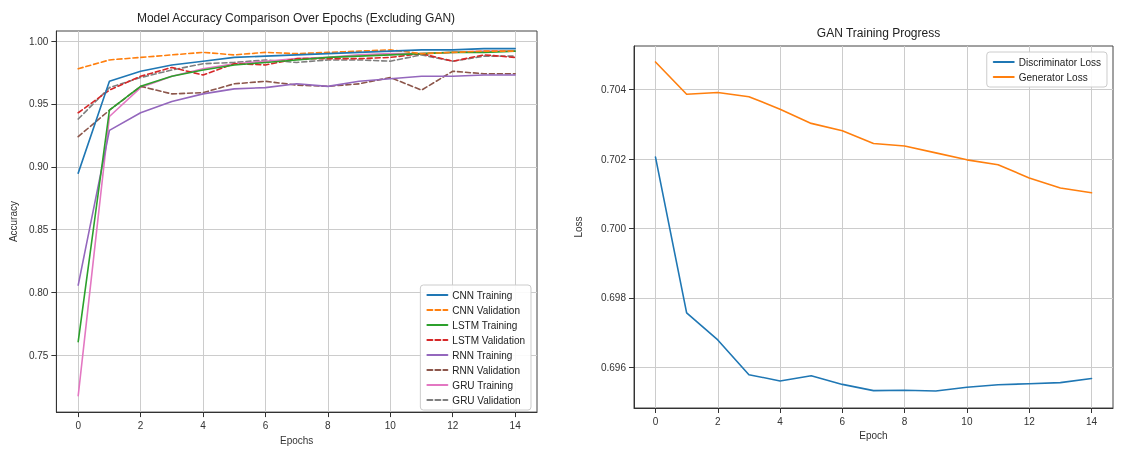 The image size is (1127, 450). What do you see at coordinates (613, 159) in the screenshot?
I see `y-tick-label: 0.702` at bounding box center [613, 159].